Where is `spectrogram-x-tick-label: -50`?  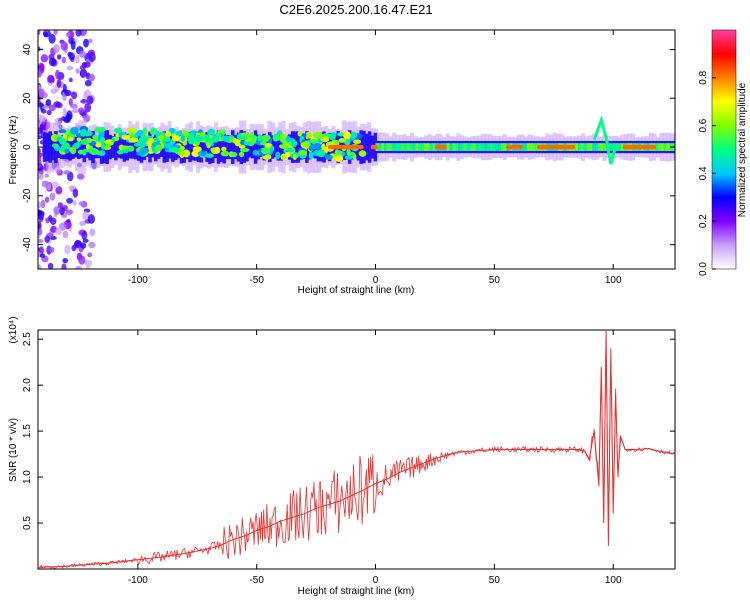 spectrogram-x-tick-label: -50 is located at coordinates (256, 280).